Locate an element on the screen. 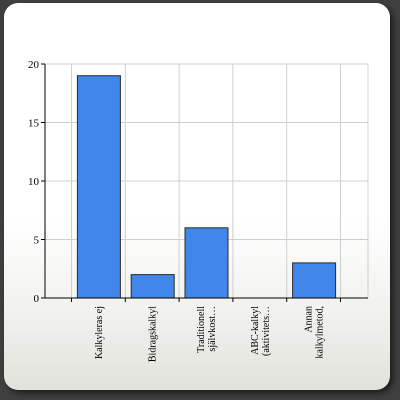 This screenshot has height=400, width=400. x-category-label-2-line-0: Traditionell is located at coordinates (201, 329).